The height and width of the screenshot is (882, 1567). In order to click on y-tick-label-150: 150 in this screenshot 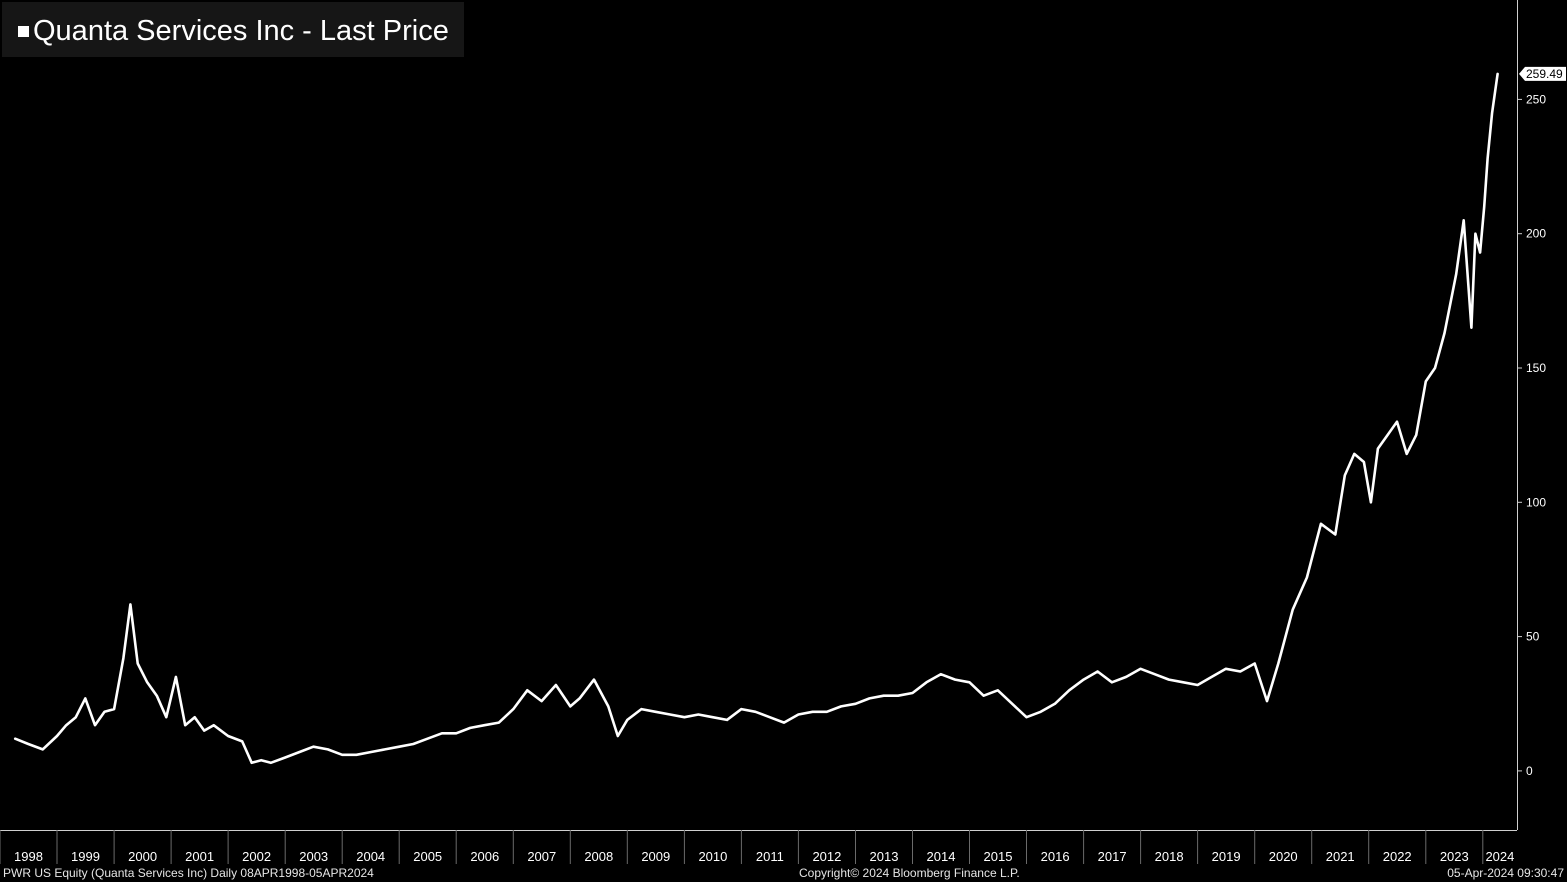, I will do `click(1536, 368)`.